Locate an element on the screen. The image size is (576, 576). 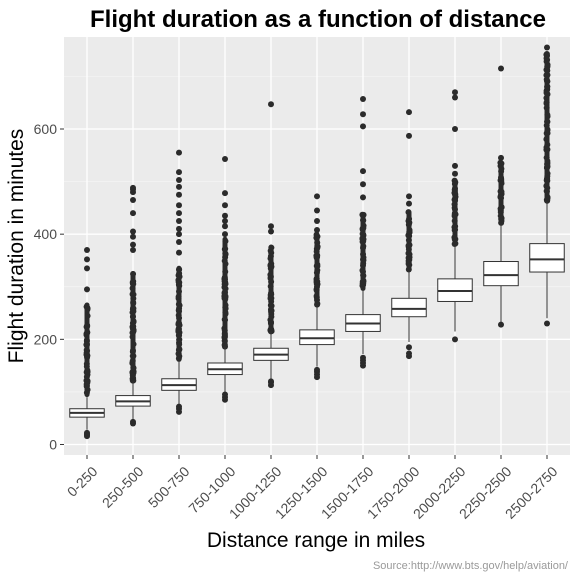
y-tick-label: 0 is located at coordinates (53, 444).